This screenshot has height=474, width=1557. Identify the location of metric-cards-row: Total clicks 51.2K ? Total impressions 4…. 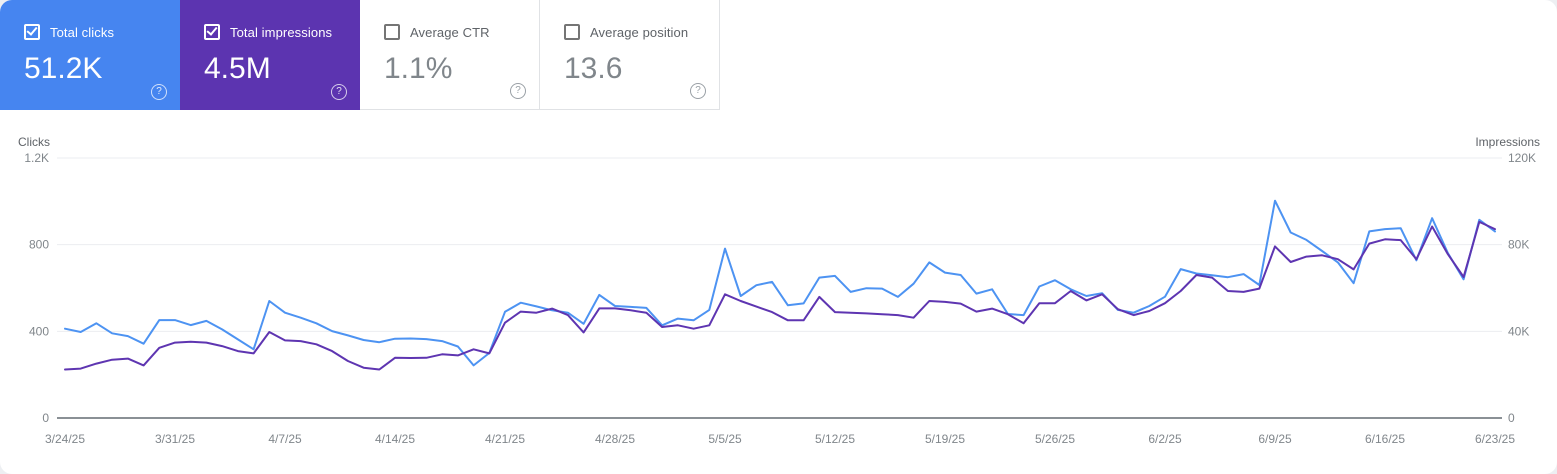
(360, 55).